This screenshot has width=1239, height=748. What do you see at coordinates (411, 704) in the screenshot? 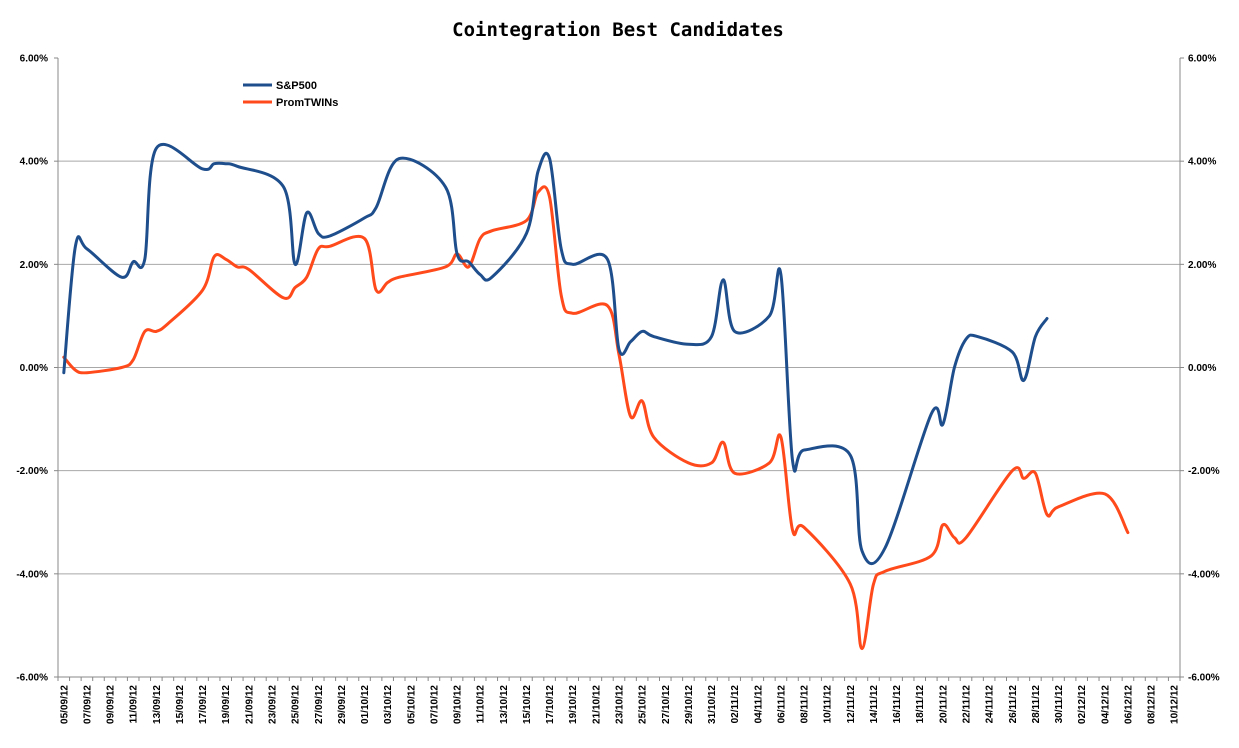
I see `x-tick-label: 05/10/12` at bounding box center [411, 704].